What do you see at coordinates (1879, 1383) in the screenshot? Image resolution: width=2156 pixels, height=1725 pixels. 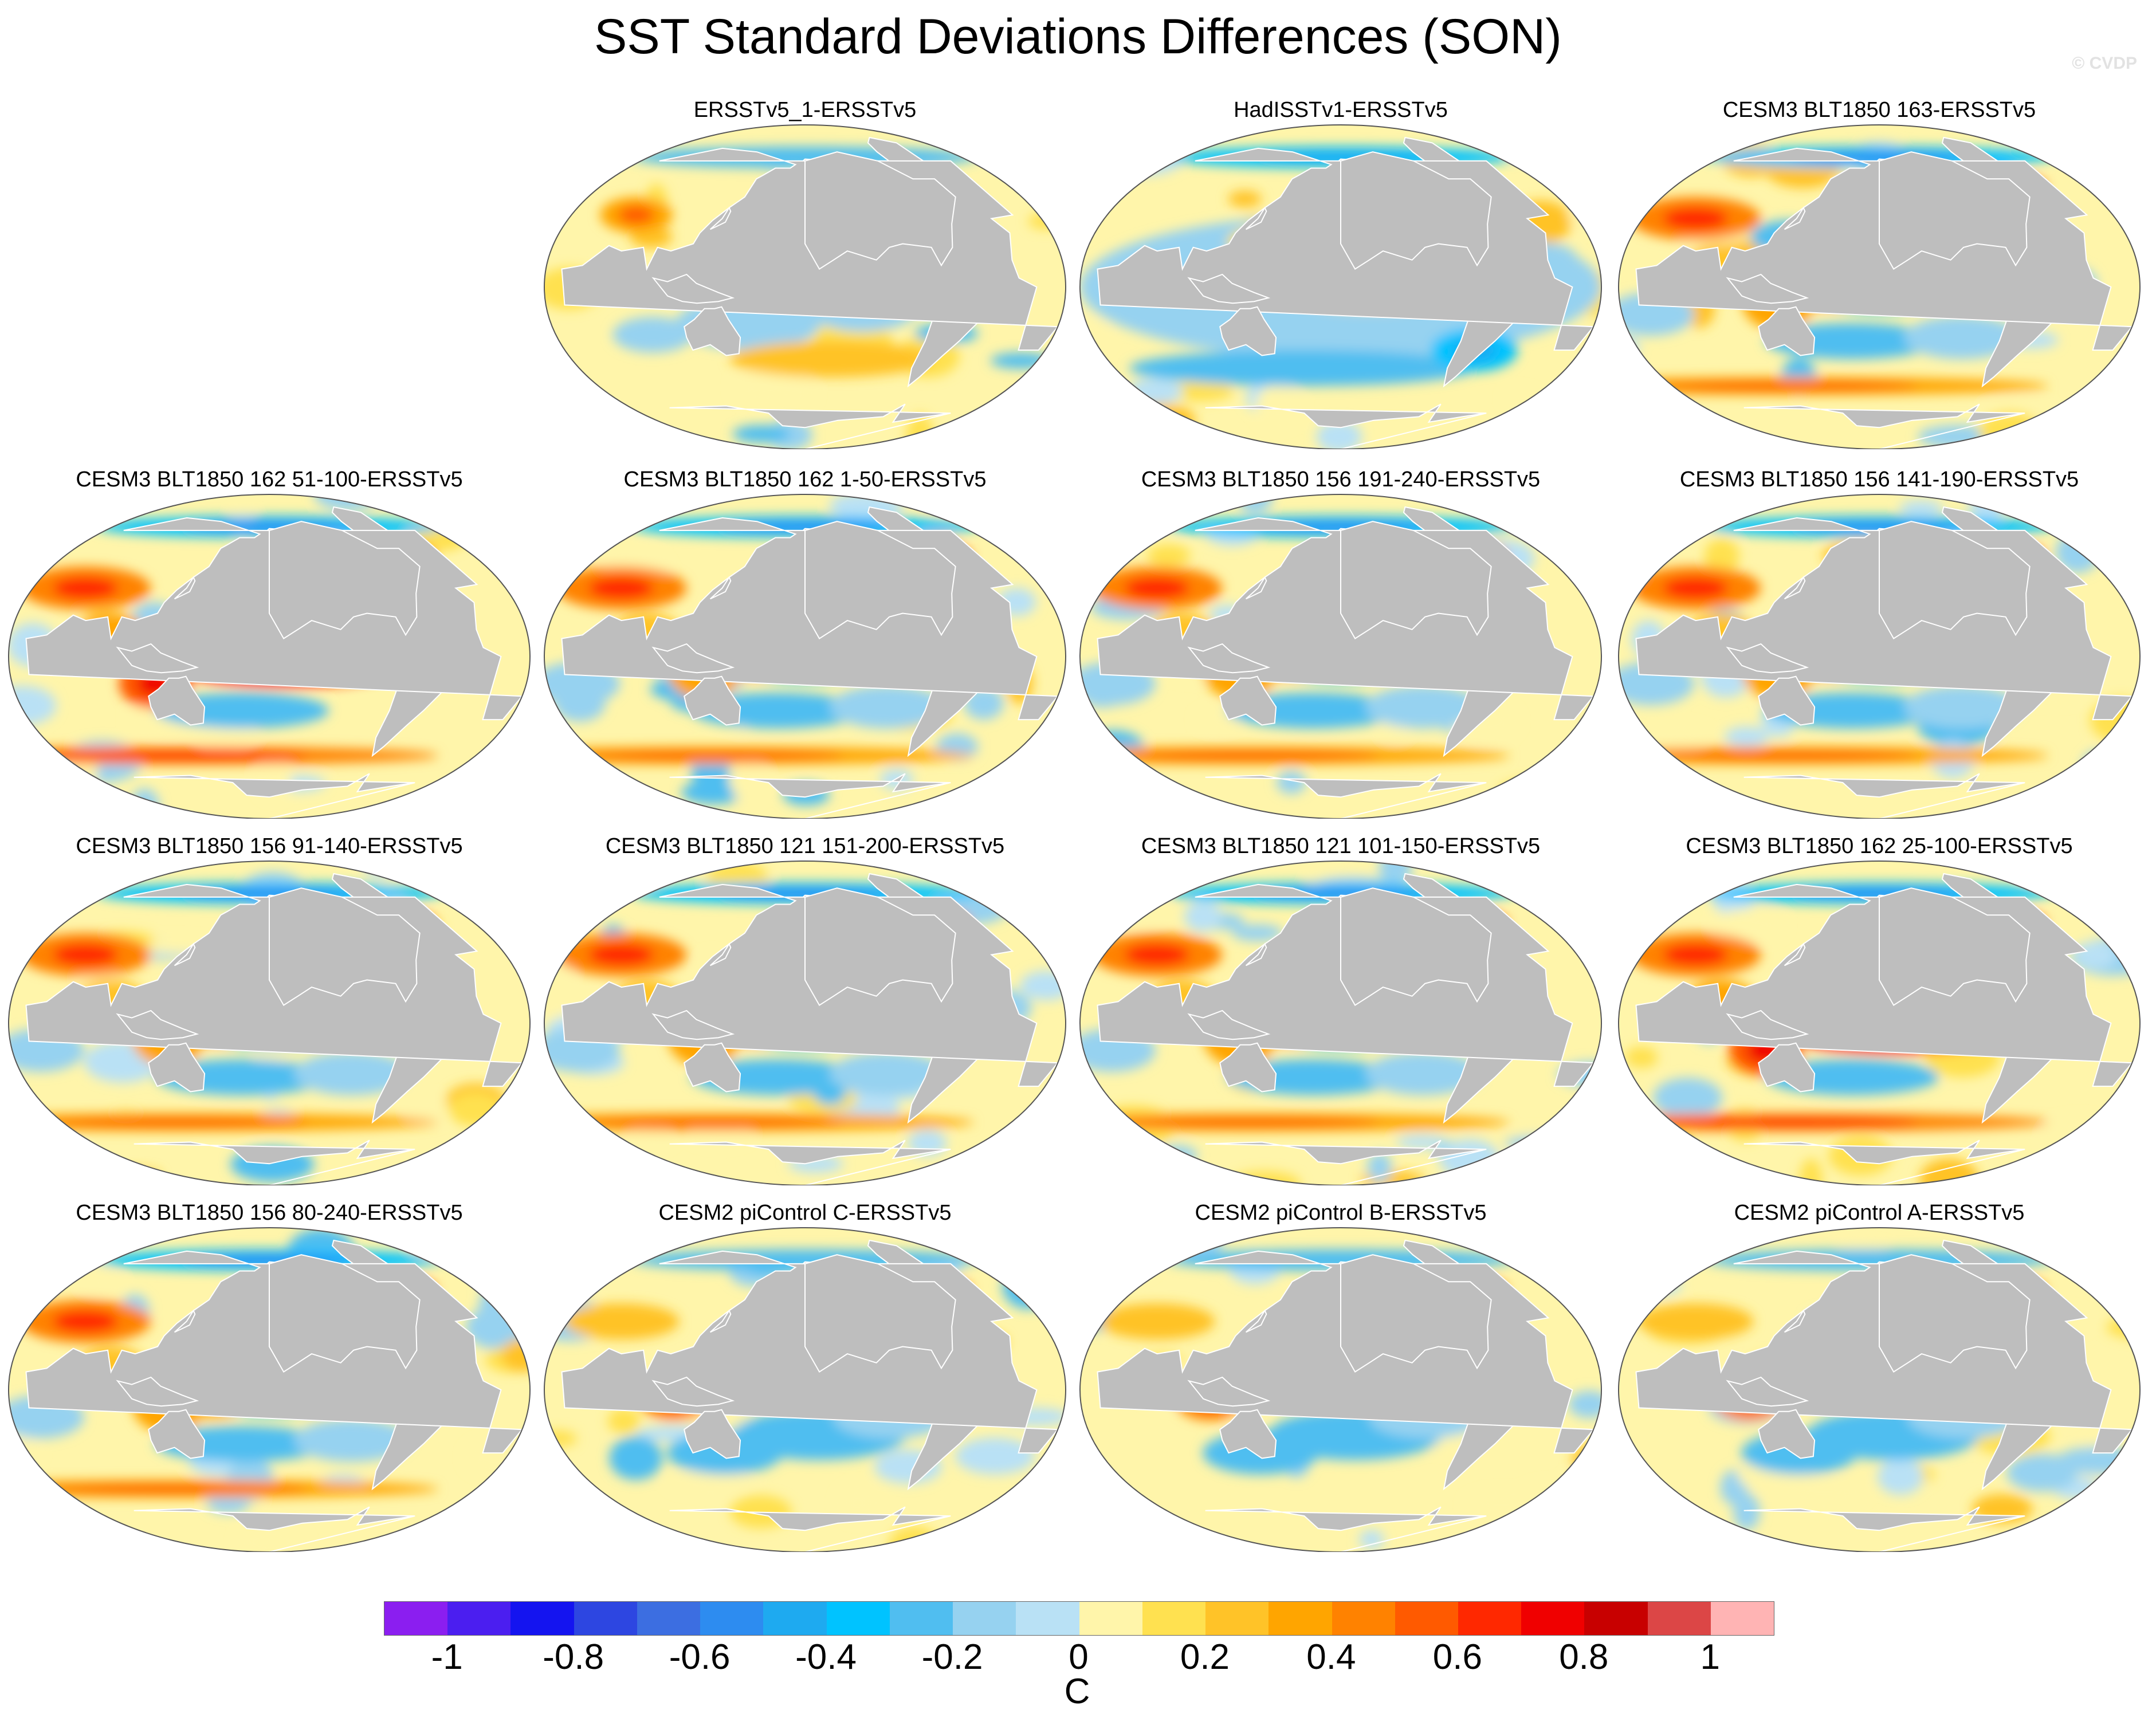 I see `map-panel: CESM2 piControl A-ERSSTv5` at bounding box center [1879, 1383].